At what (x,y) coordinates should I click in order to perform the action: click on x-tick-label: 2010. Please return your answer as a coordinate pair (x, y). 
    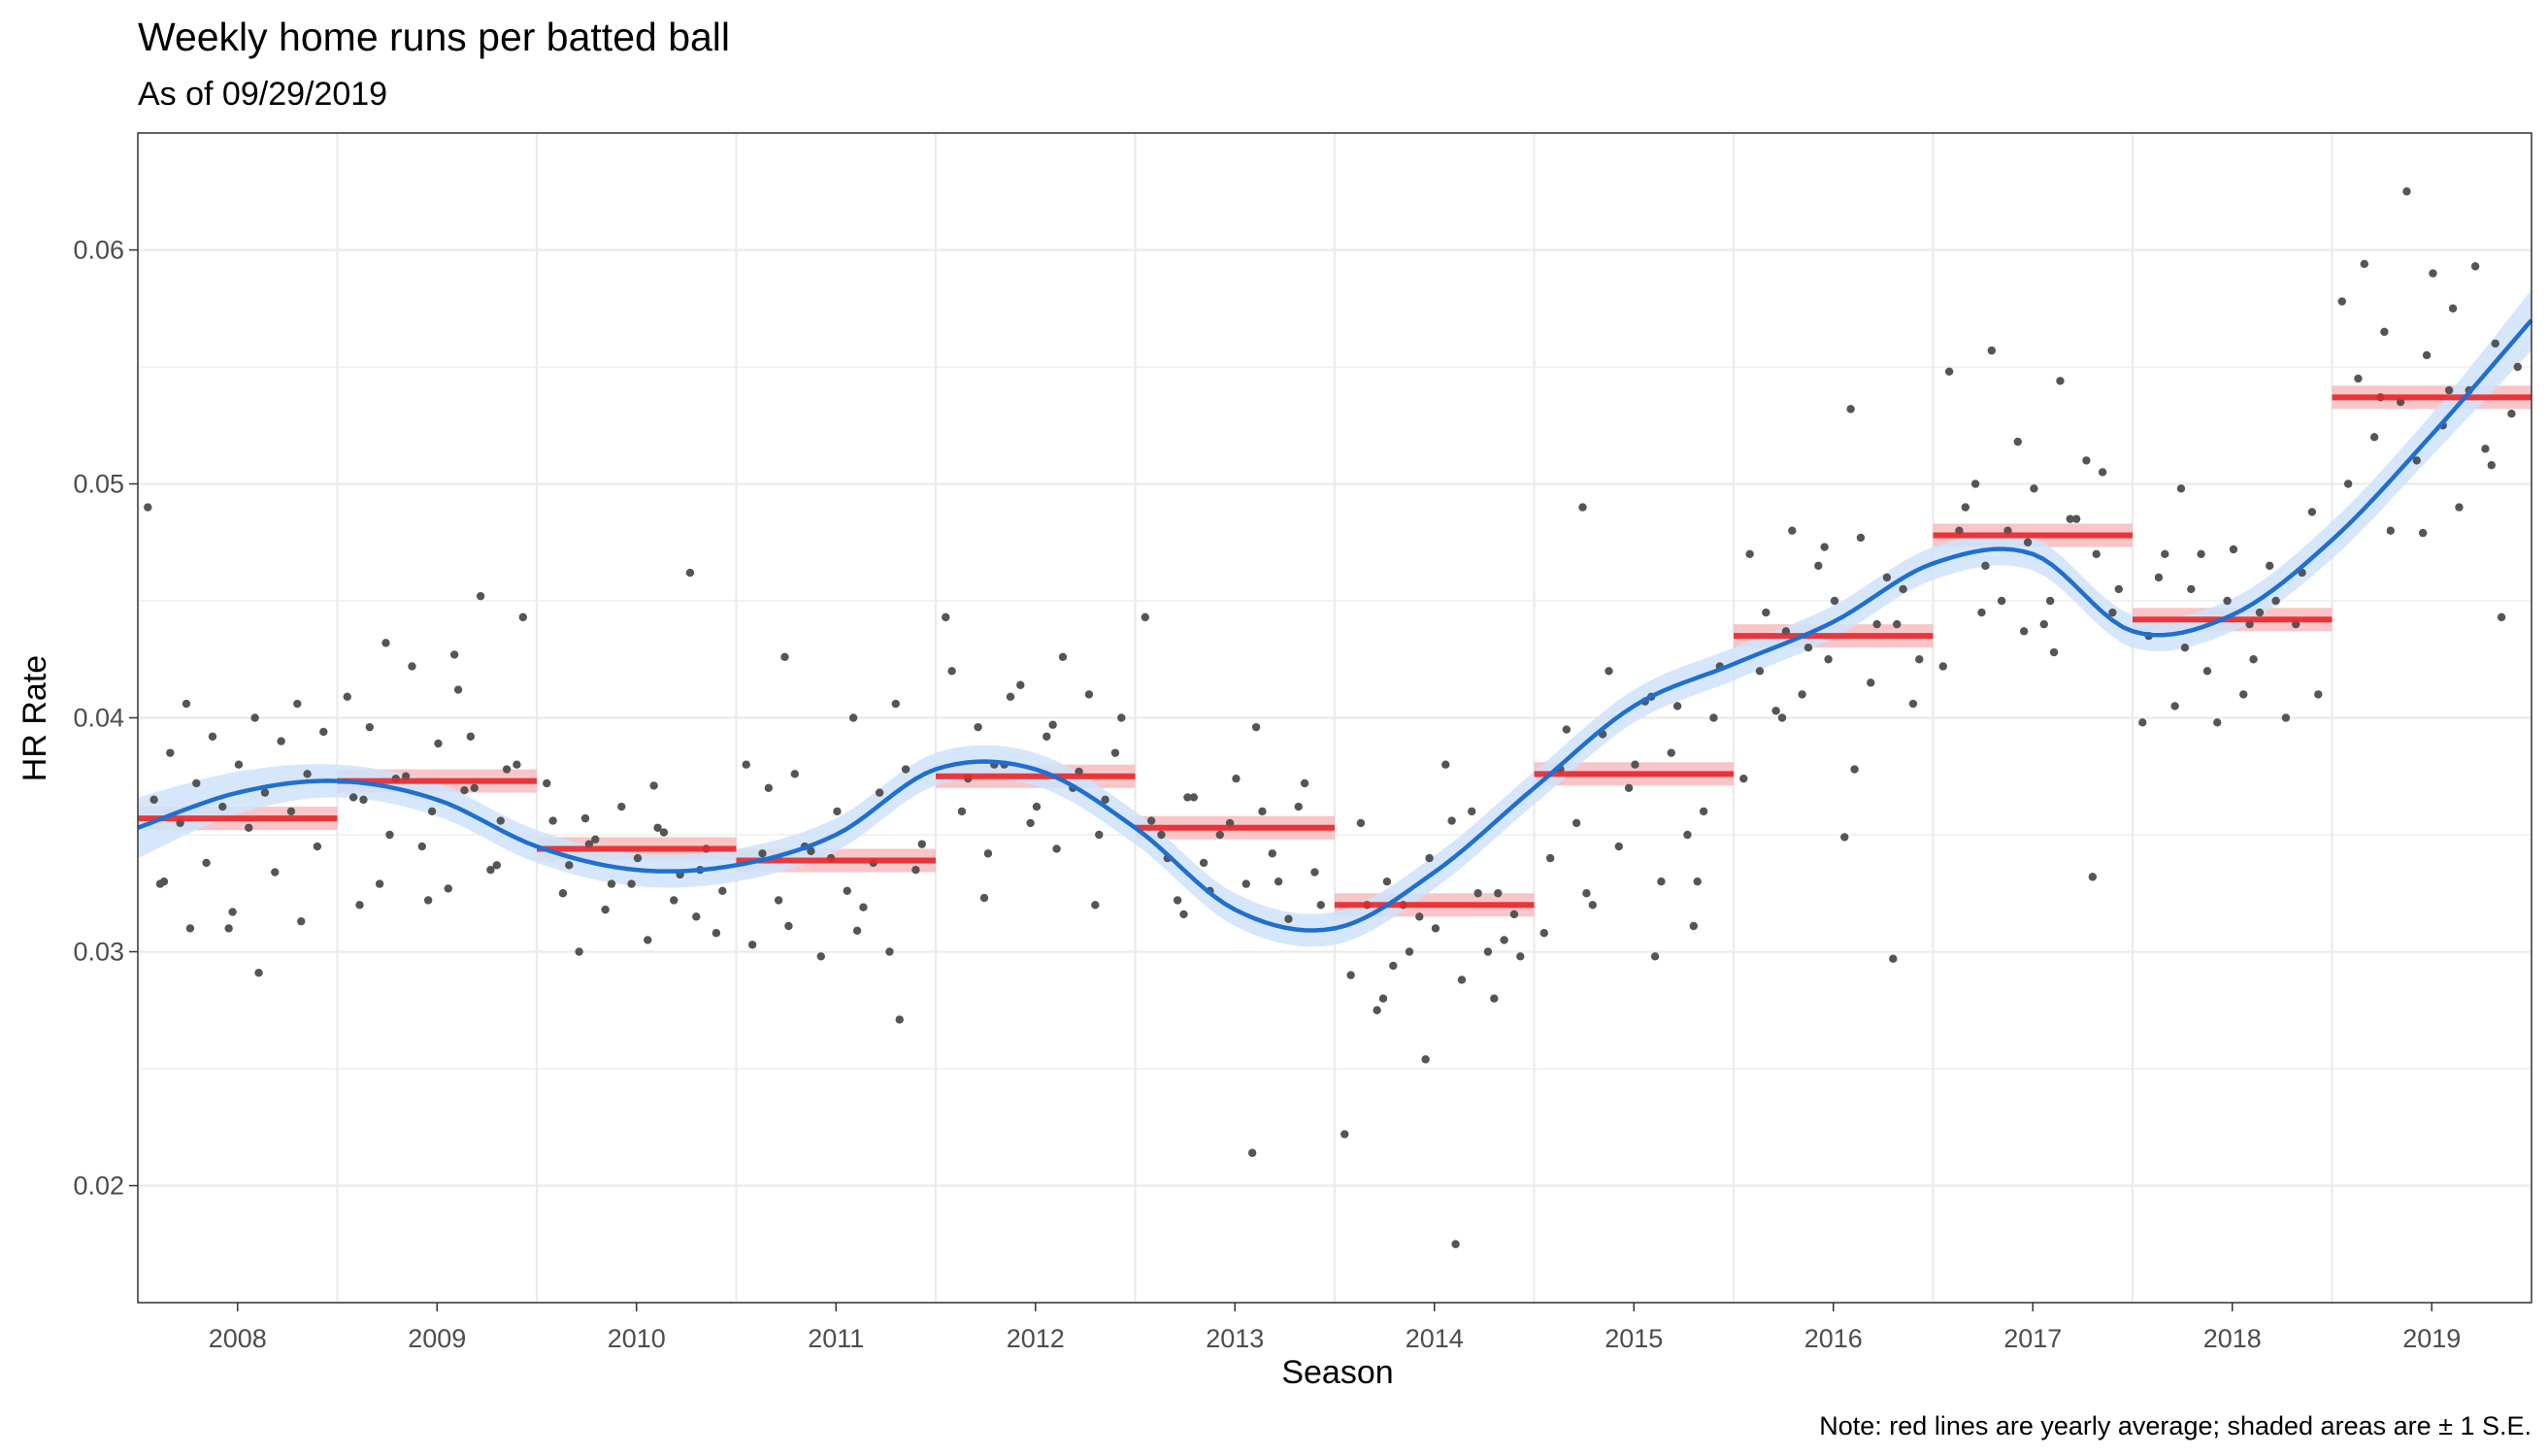
    Looking at the image, I should click on (637, 1338).